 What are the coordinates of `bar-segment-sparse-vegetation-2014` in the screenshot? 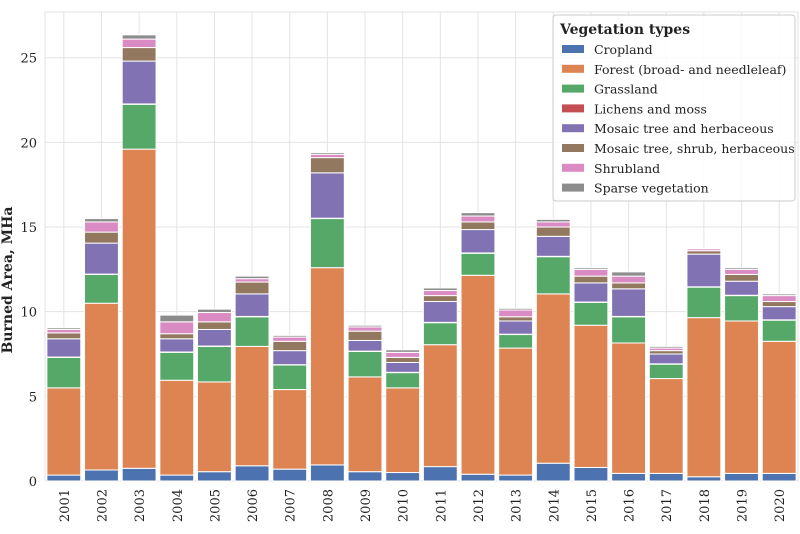 It's located at (553, 220).